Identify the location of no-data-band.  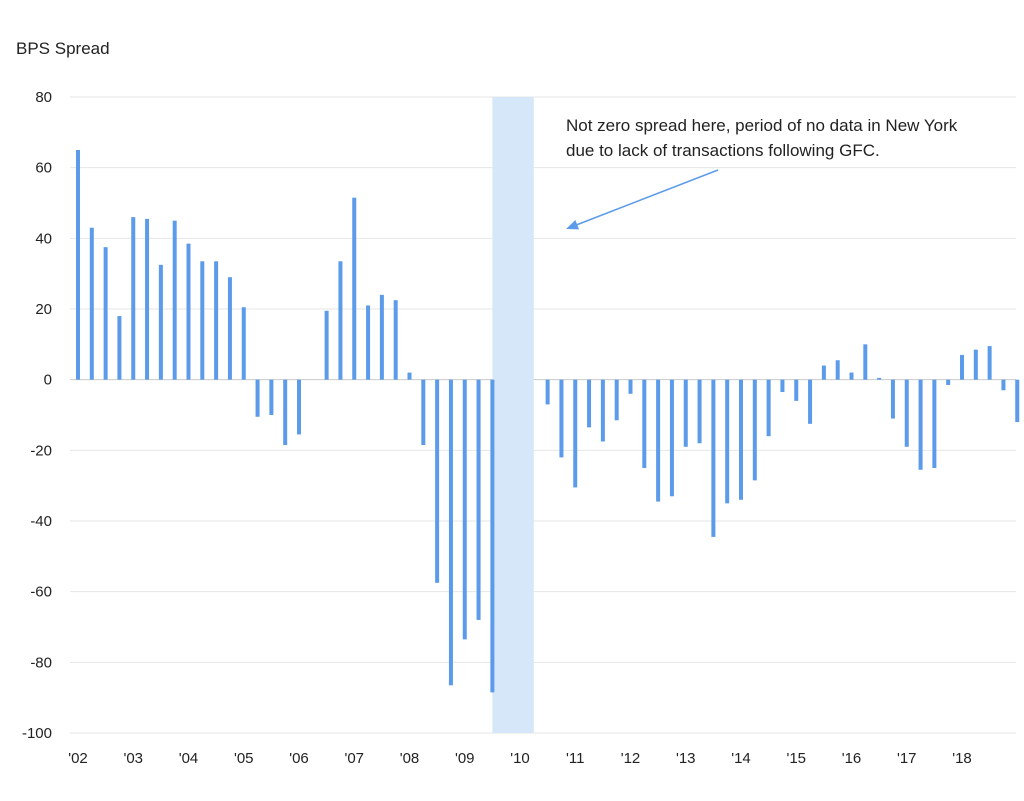
(513, 415).